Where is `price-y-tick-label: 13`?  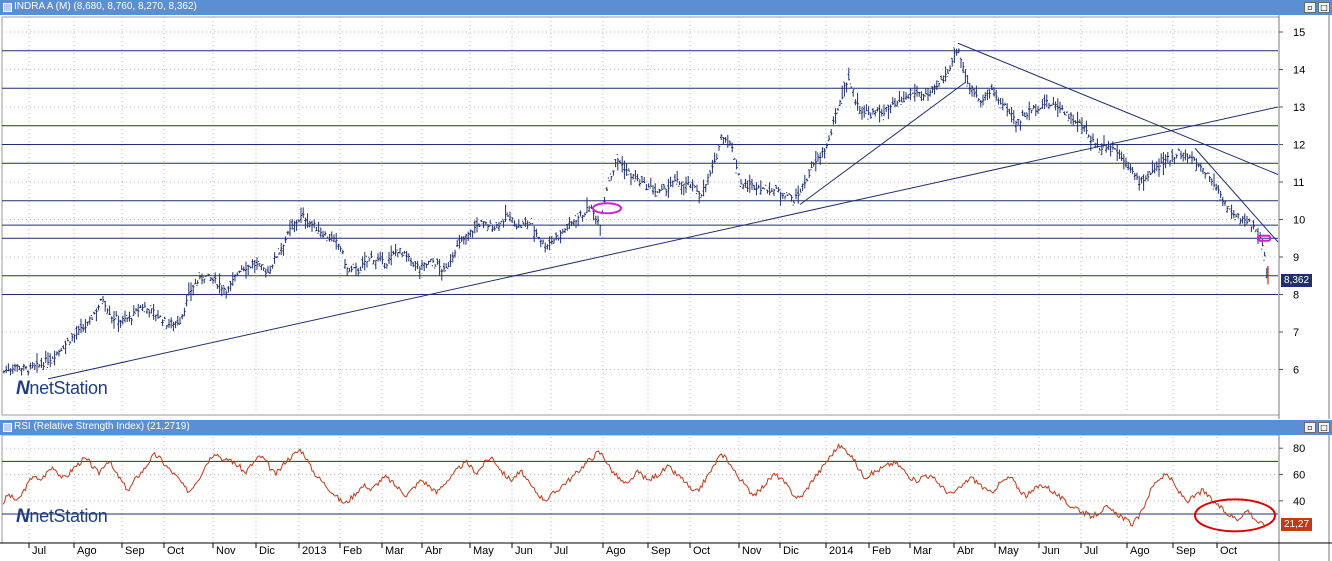 price-y-tick-label: 13 is located at coordinates (1299, 108).